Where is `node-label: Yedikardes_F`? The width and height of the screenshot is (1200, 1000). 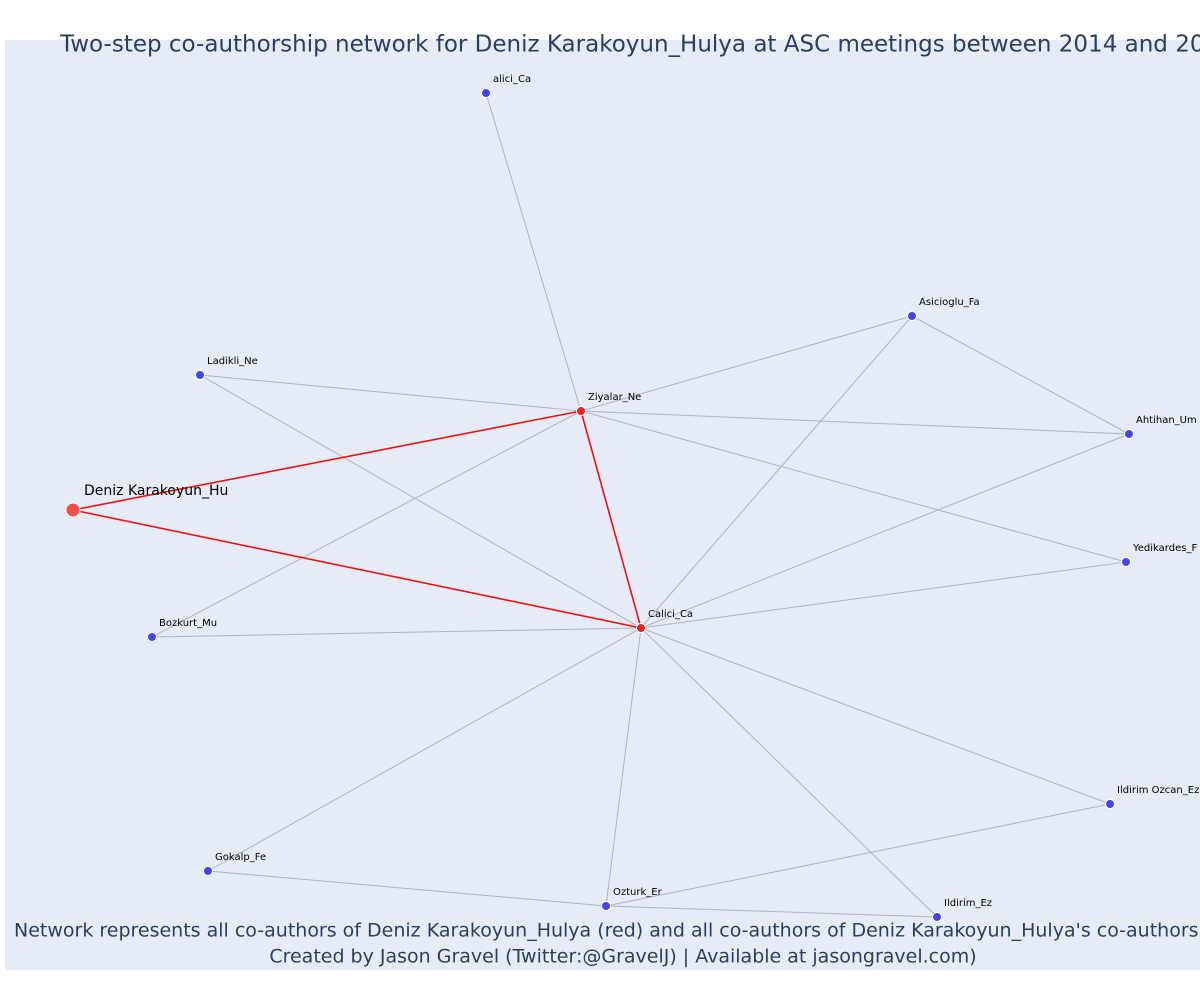
node-label: Yedikardes_F is located at coordinates (1164, 548).